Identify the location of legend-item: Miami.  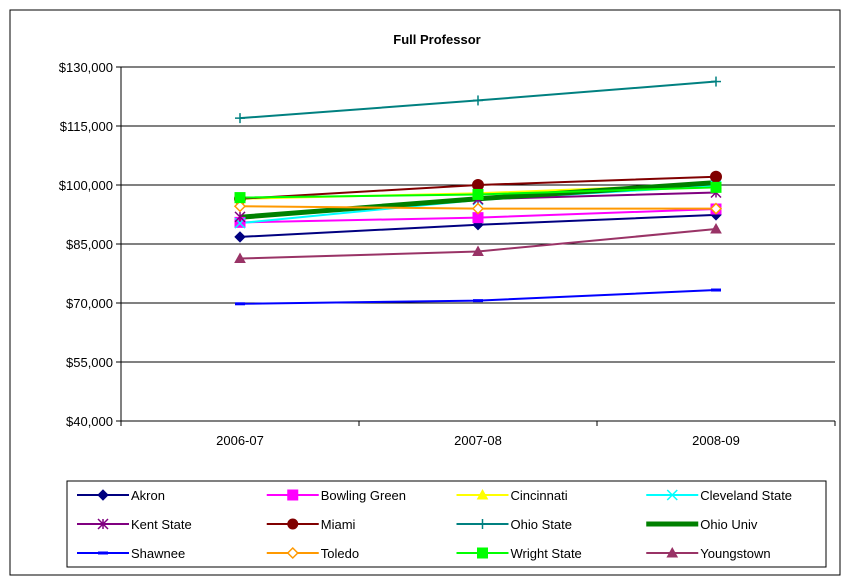
(311, 524).